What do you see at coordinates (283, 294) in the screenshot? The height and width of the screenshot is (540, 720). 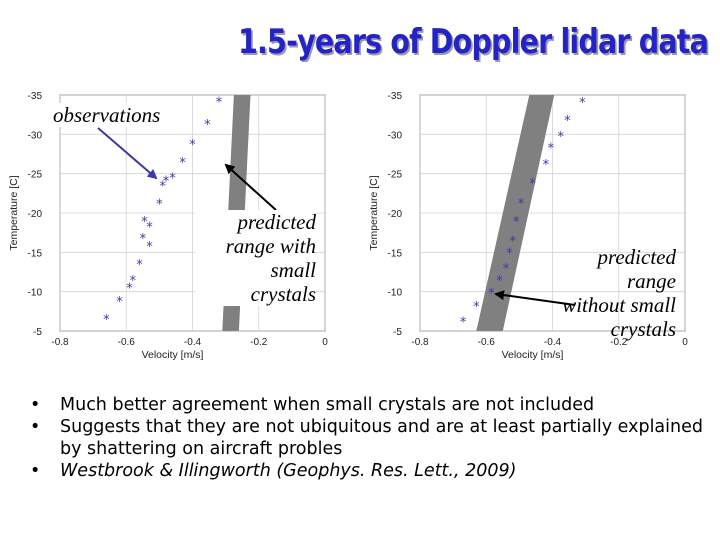 I see `predicted-with-line: crystals` at bounding box center [283, 294].